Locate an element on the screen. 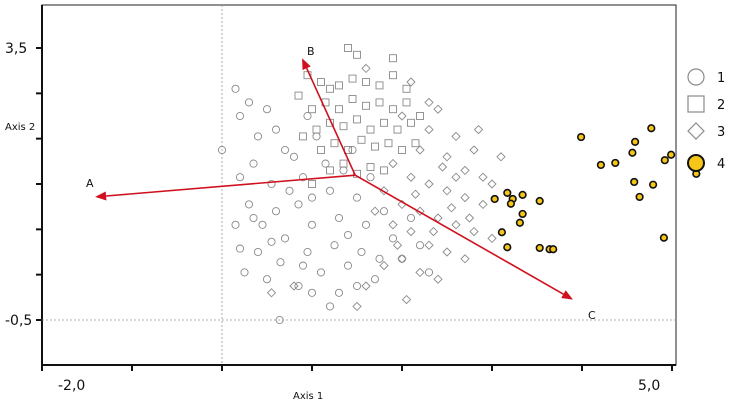  legend-symbol-diamond is located at coordinates (696, 131).